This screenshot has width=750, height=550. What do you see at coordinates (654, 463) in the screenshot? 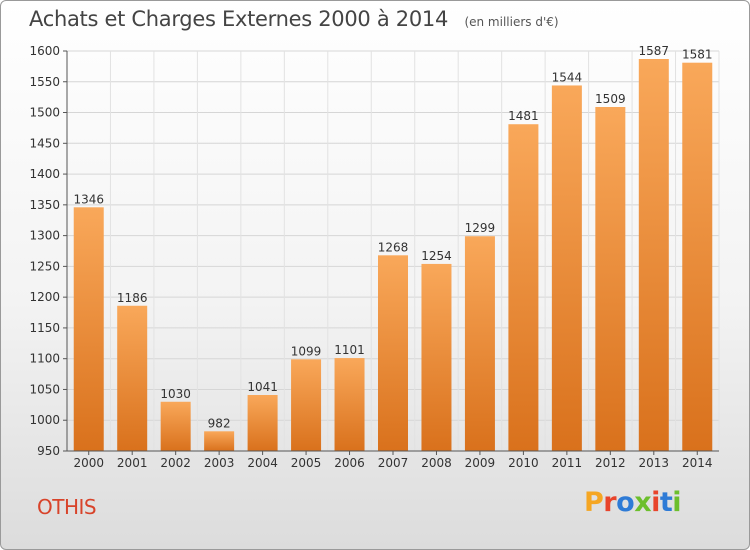
I see `x-tick-label: 2013` at bounding box center [654, 463].